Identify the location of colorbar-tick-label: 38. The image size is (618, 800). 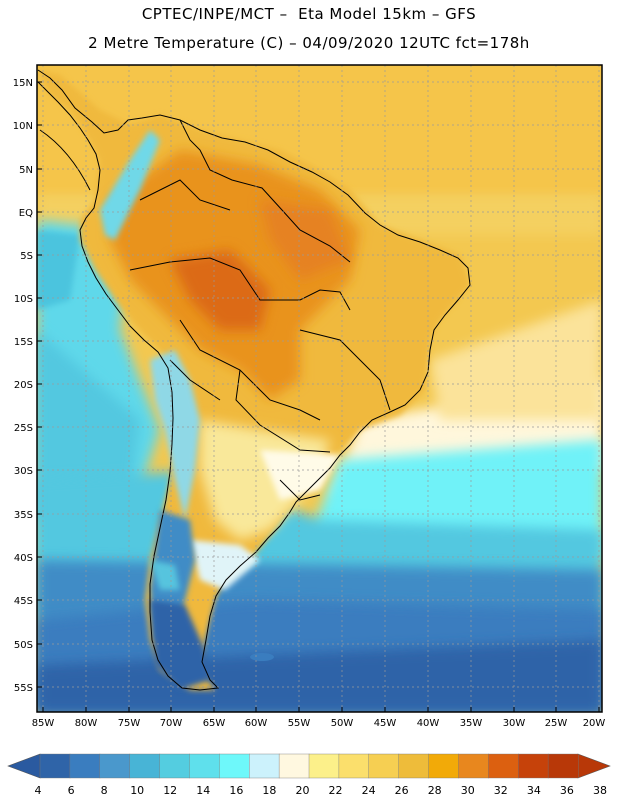
(600, 790).